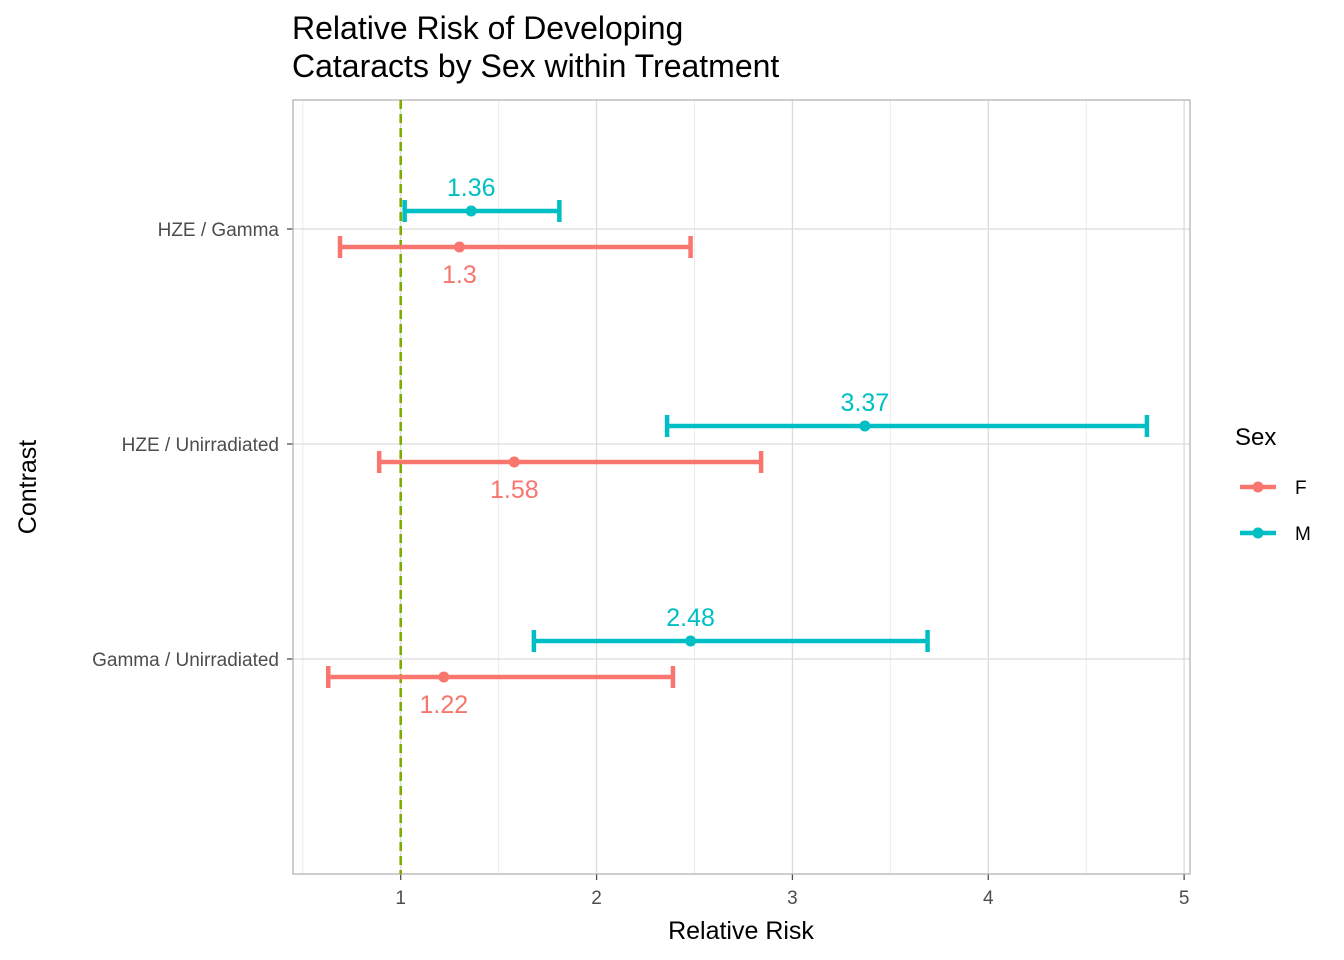 The image size is (1344, 960). Describe the element at coordinates (28, 487) in the screenshot. I see `y-axis-title: Contrast` at that location.